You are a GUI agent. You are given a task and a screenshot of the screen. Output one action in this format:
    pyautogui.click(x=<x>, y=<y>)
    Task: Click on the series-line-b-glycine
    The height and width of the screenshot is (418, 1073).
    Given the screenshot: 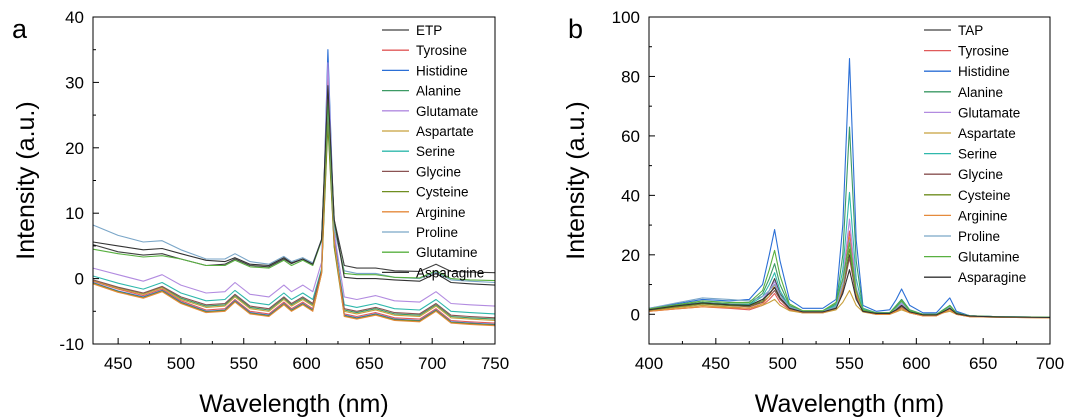 What is the action you would take?
    pyautogui.click(x=849, y=288)
    